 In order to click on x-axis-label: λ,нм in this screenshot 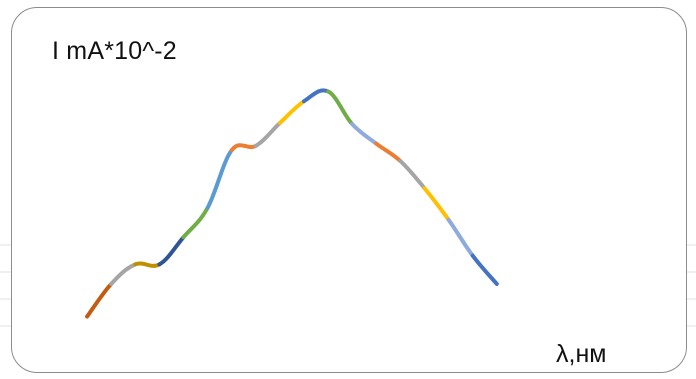, I will do `click(581, 354)`.